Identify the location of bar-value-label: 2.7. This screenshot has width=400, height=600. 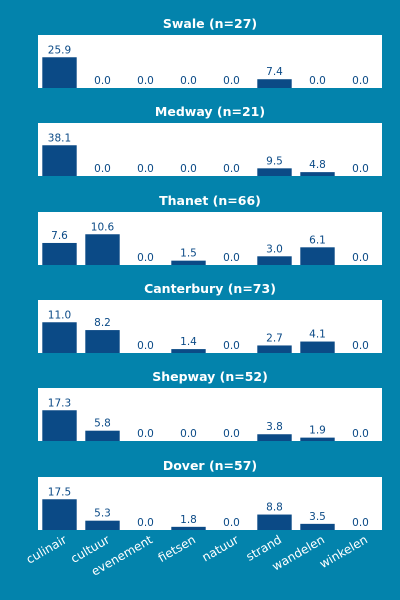
(274, 338).